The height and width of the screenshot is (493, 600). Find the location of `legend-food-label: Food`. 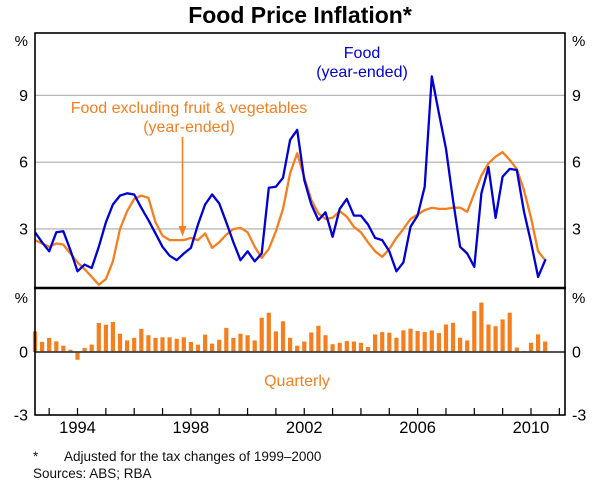

legend-food-label: Food is located at coordinates (362, 53).